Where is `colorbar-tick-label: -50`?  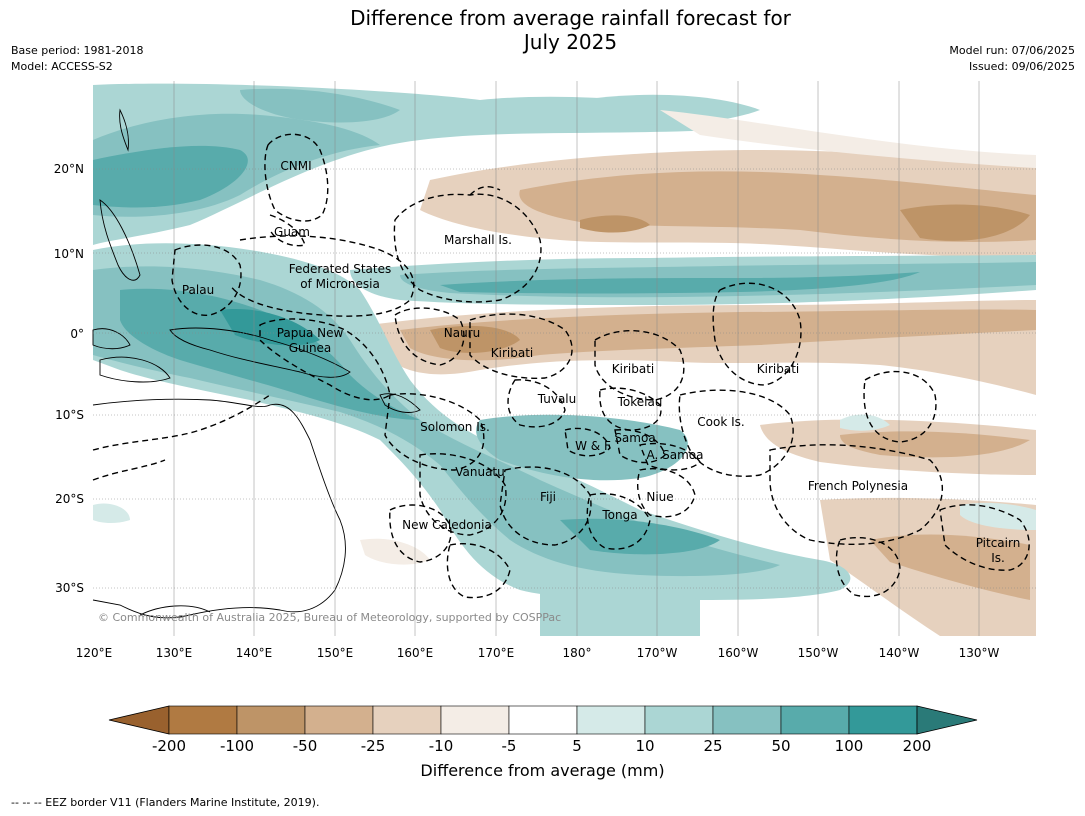
colorbar-tick-label: -50 is located at coordinates (305, 746).